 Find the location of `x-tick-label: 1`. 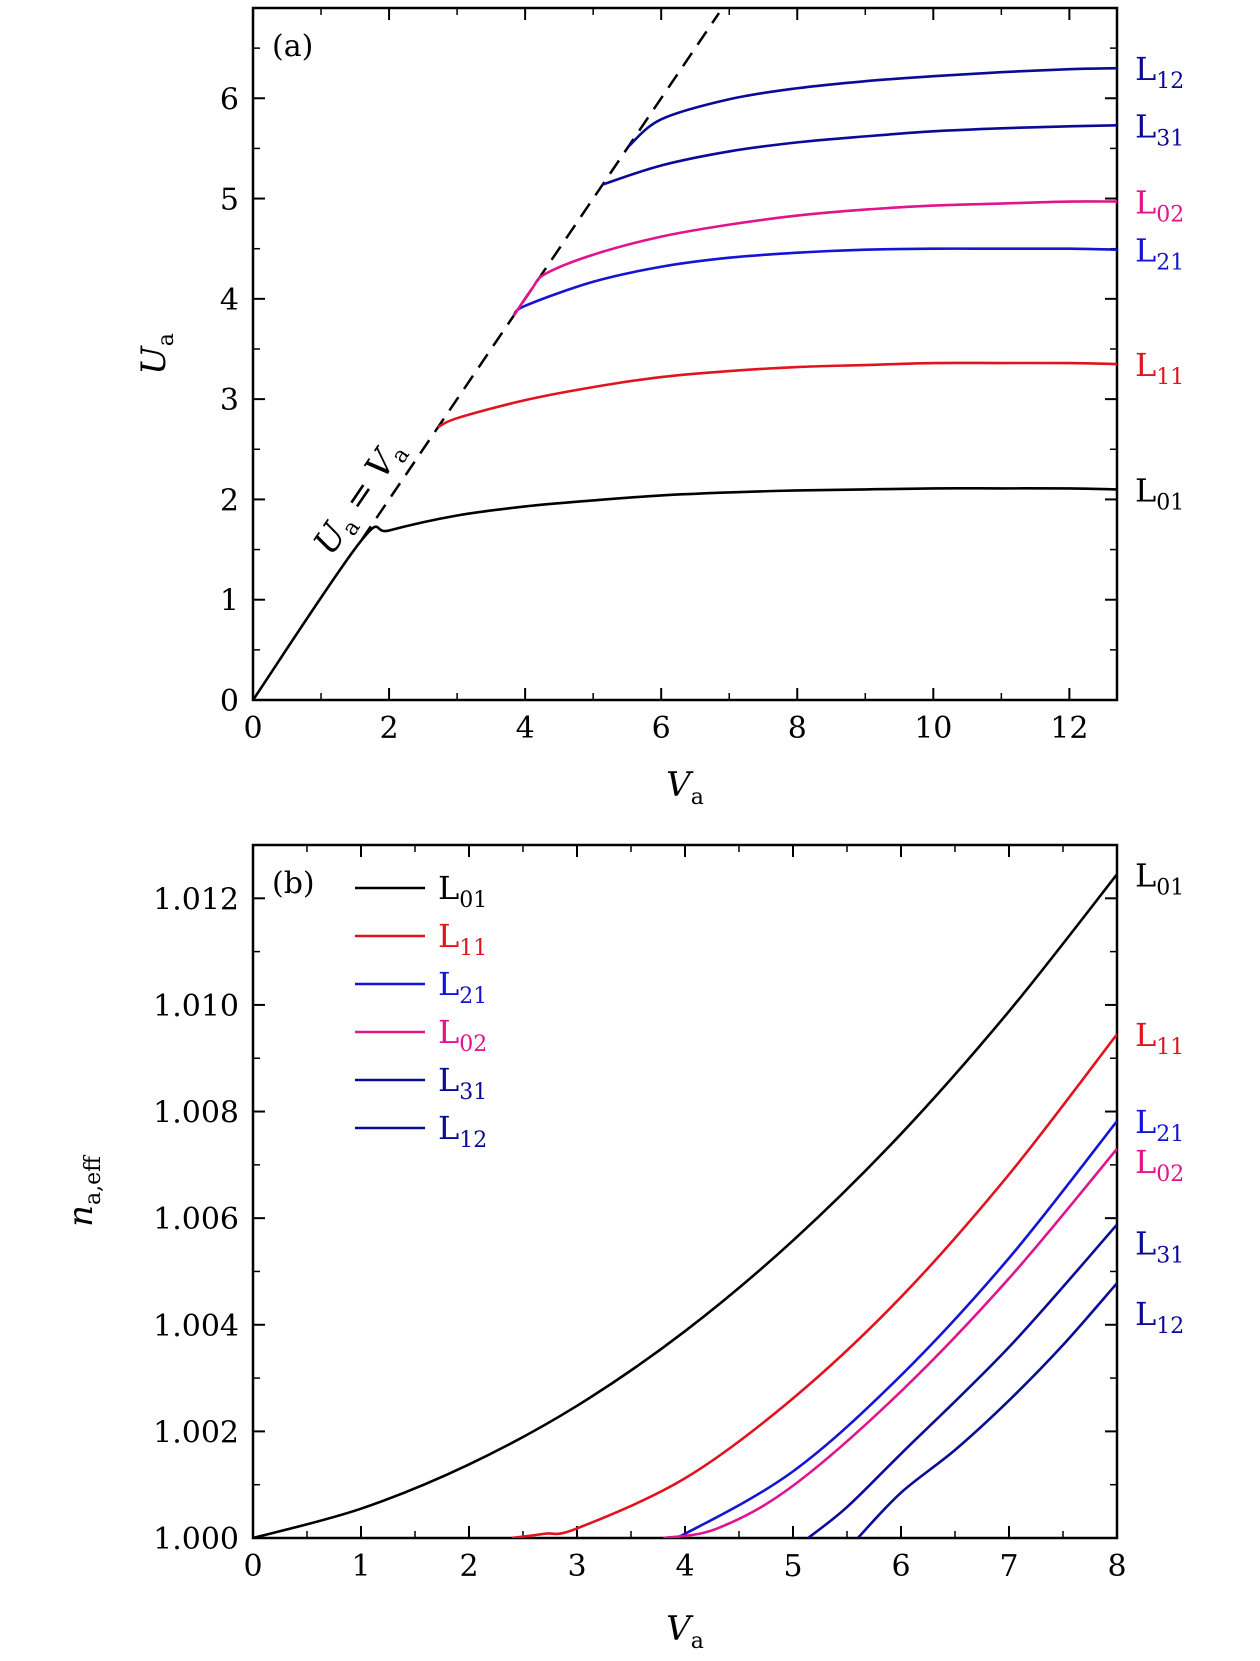

x-tick-label: 1 is located at coordinates (360, 1566).